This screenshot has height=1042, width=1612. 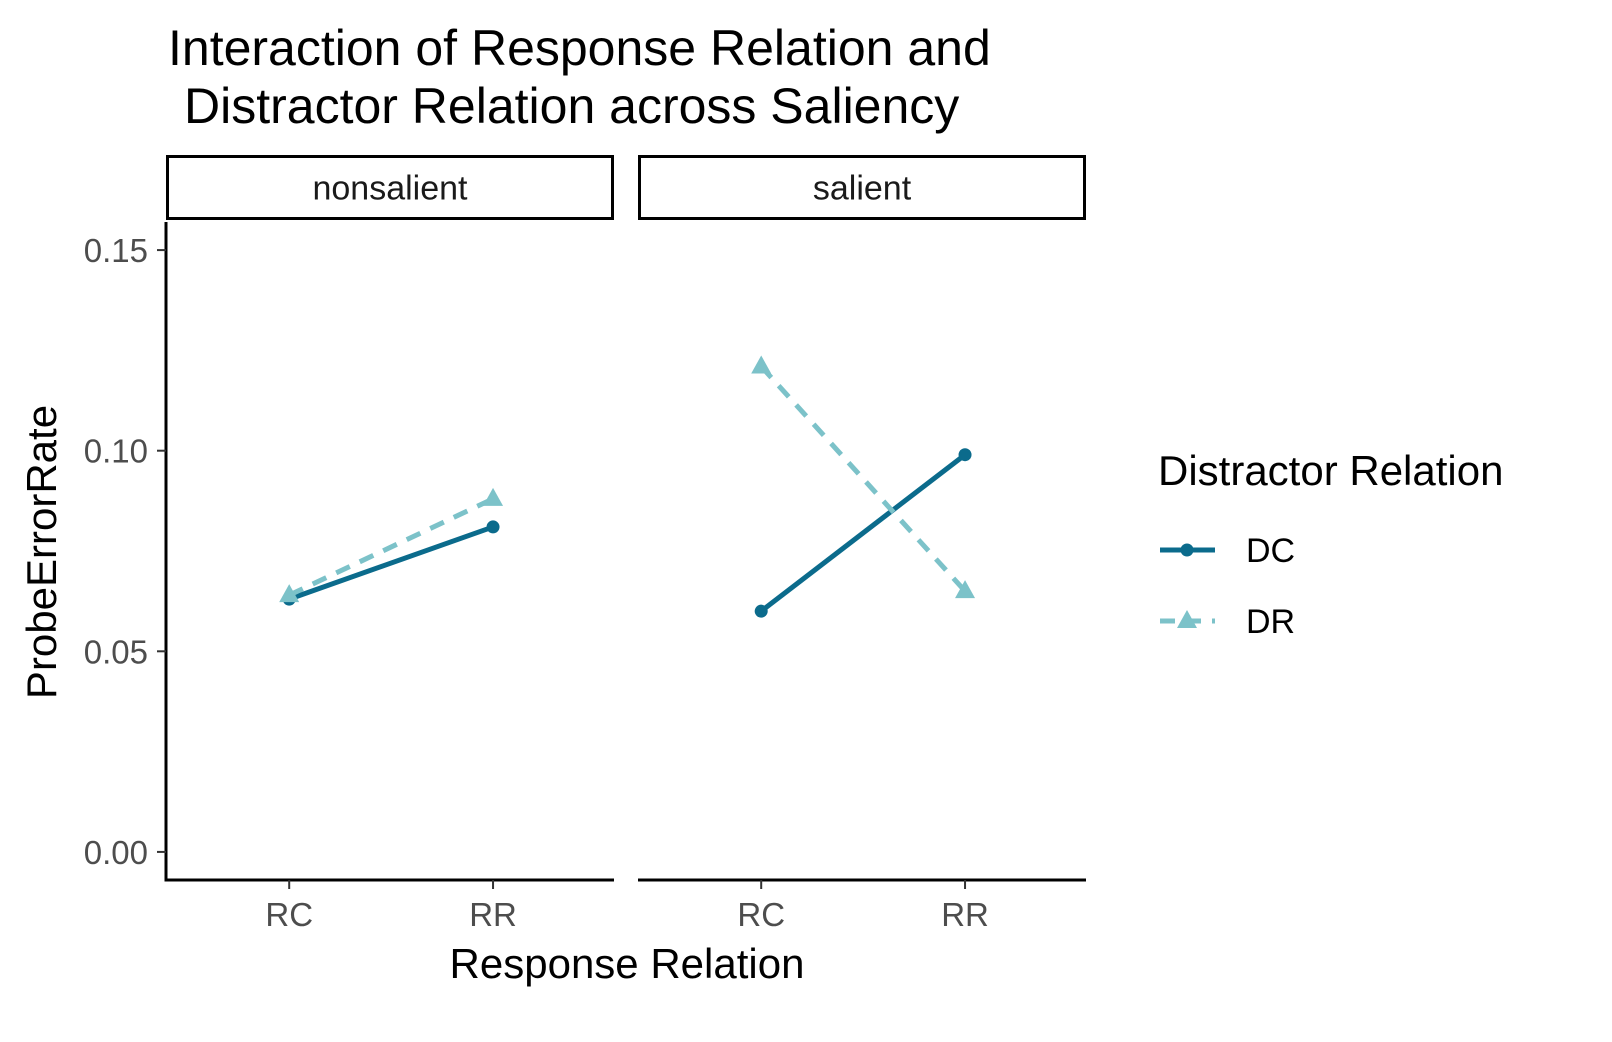 I want to click on y-tick-label: 0.15, so click(x=116, y=250).